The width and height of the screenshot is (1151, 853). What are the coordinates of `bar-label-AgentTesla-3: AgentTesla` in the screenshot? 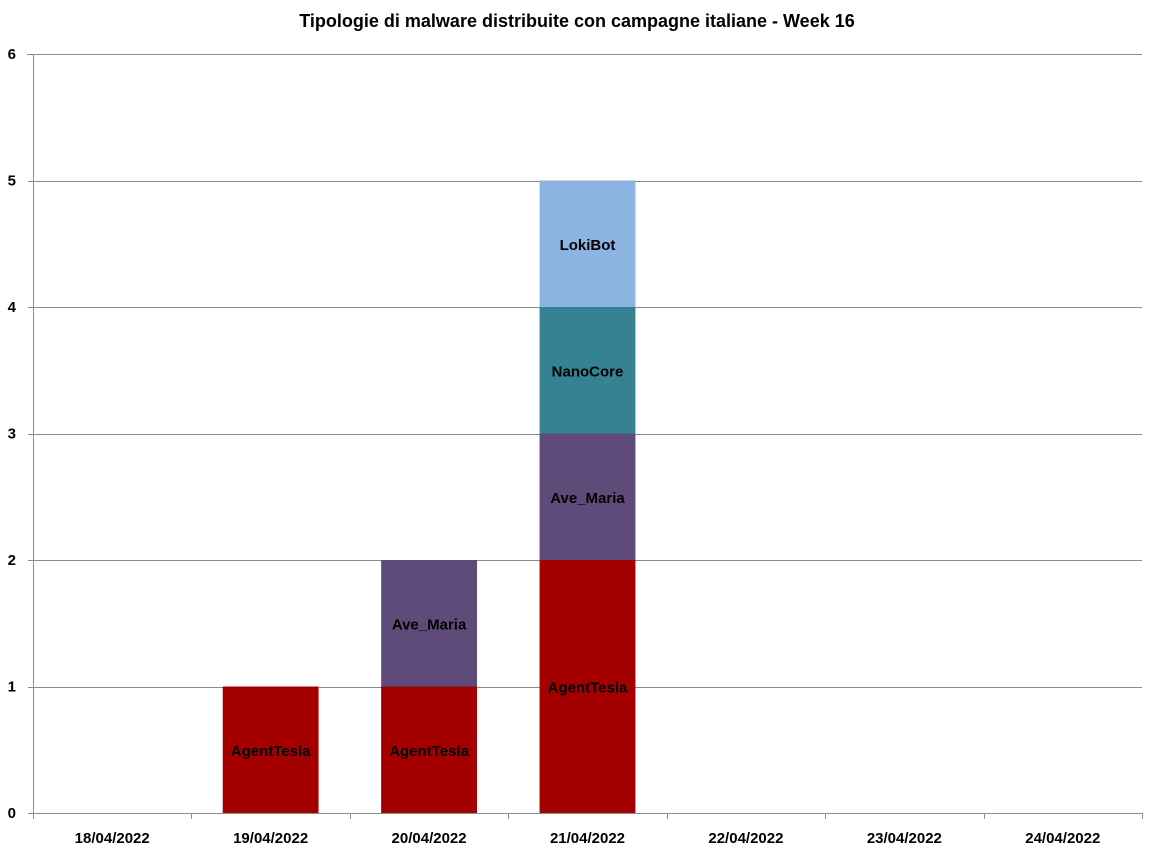 It's located at (588, 688).